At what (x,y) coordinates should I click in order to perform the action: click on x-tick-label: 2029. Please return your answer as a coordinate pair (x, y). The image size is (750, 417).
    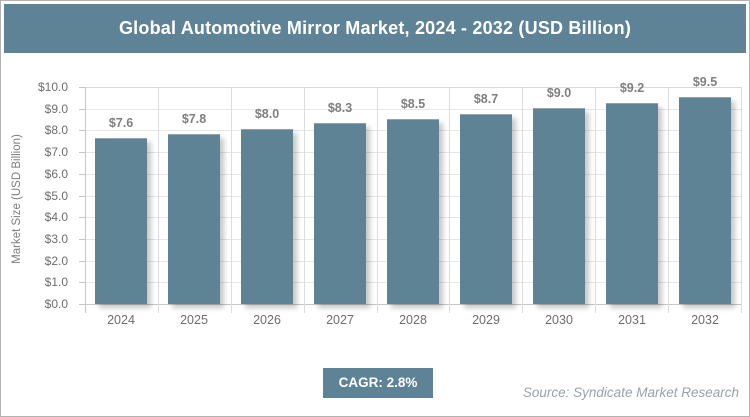
    Looking at the image, I should click on (486, 320).